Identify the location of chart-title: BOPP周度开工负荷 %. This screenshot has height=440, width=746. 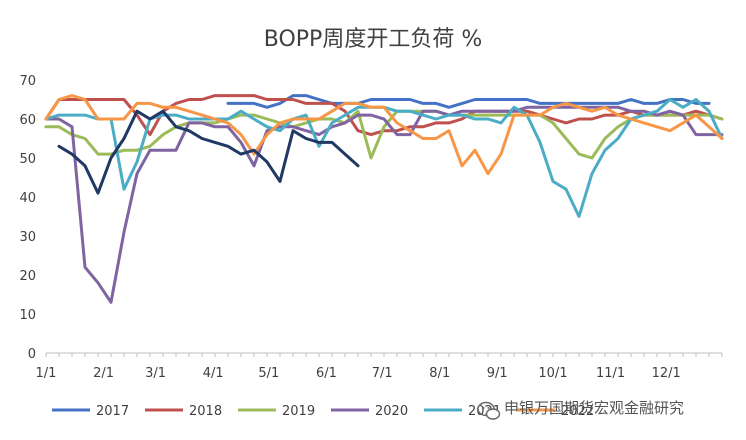
(373, 39).